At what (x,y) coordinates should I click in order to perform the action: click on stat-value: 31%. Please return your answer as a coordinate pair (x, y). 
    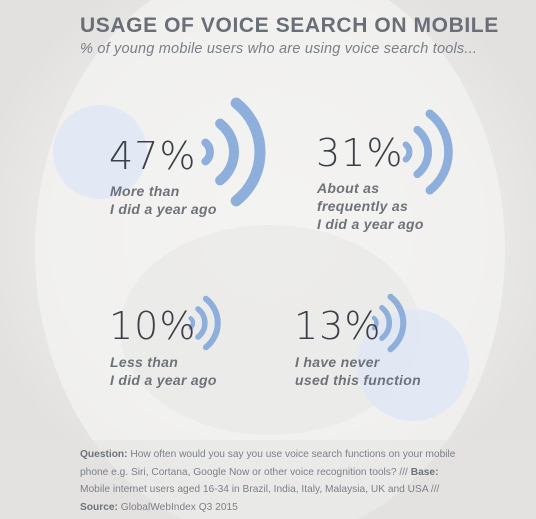
    Looking at the image, I should click on (360, 153).